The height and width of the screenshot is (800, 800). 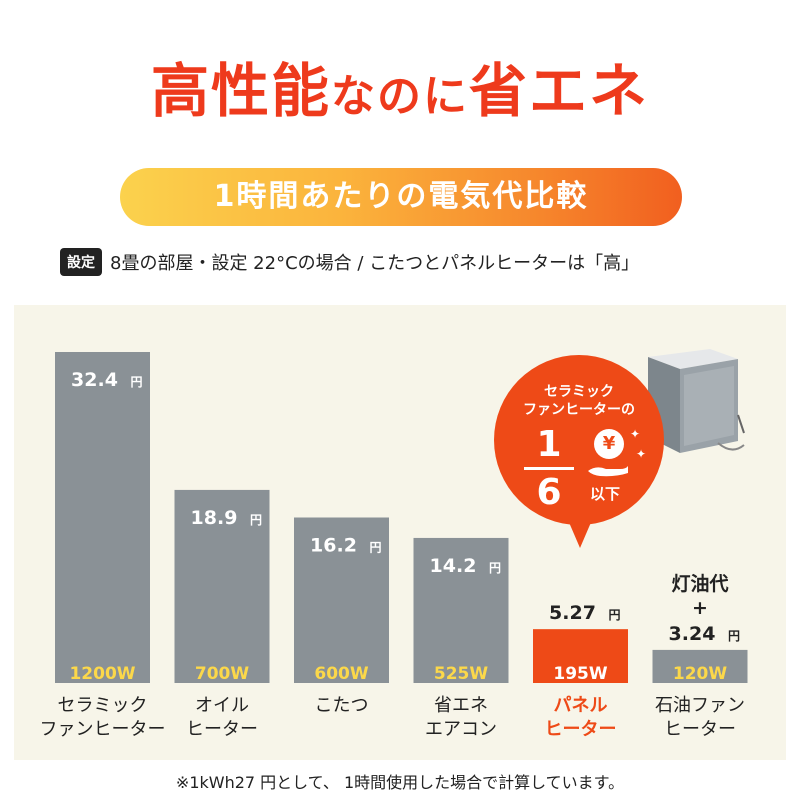 What do you see at coordinates (549, 492) in the screenshot?
I see `callout-denominator: 6` at bounding box center [549, 492].